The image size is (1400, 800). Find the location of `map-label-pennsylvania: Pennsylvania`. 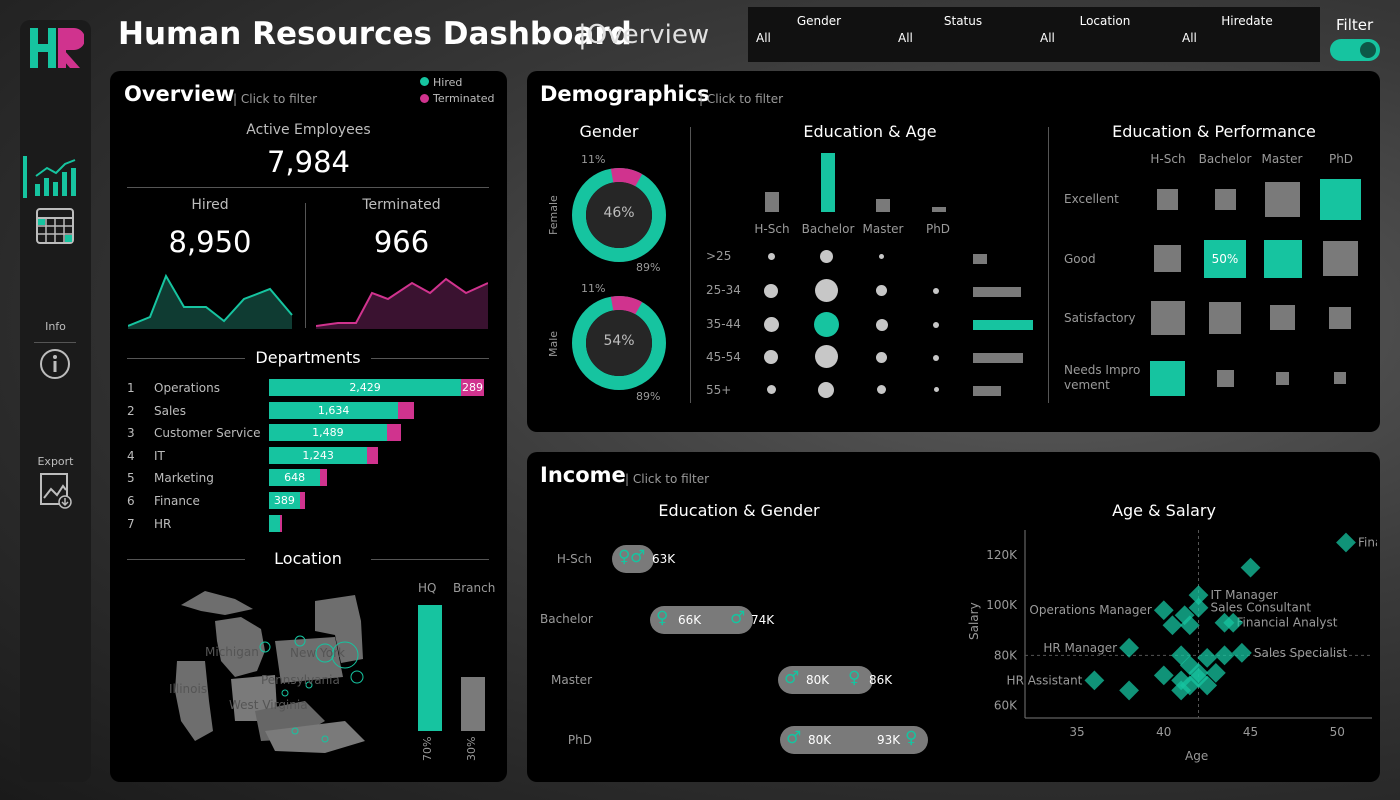

map-label-pennsylvania: Pennsylvania is located at coordinates (300, 680).